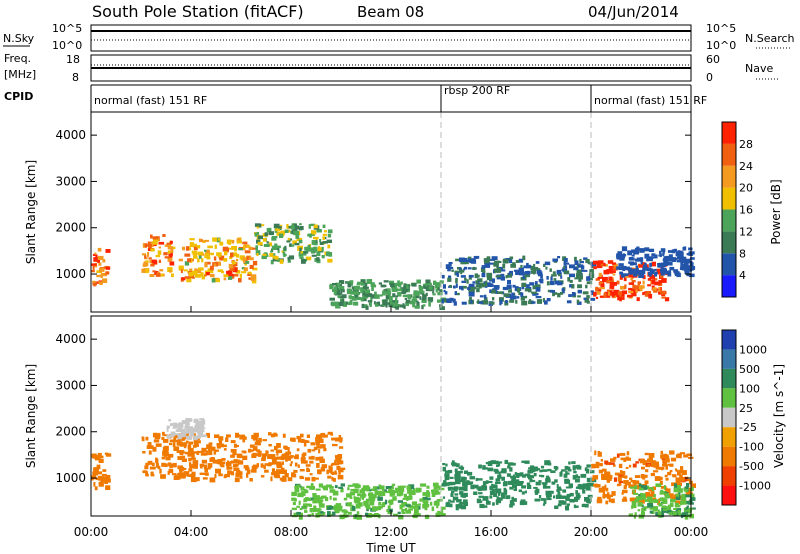  Describe the element at coordinates (713, 59) in the screenshot. I see `nave-tick-top: 60` at that location.